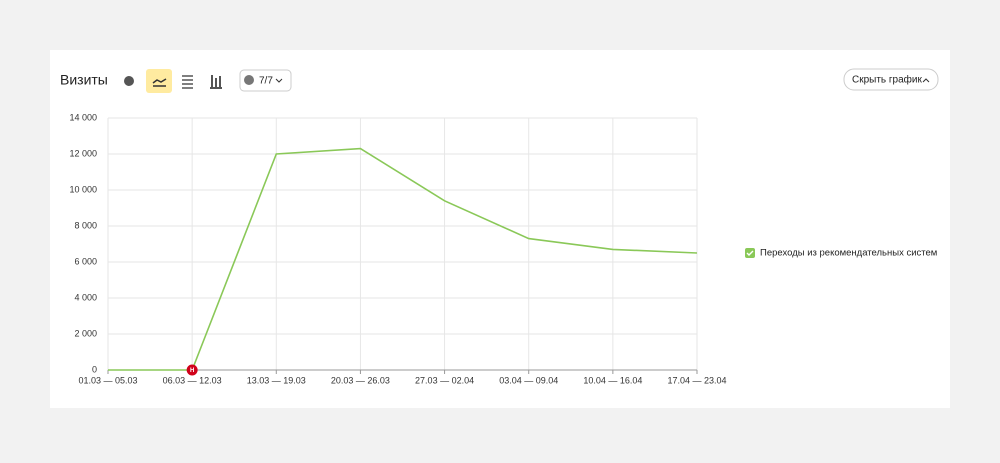 This screenshot has height=463, width=1000. What do you see at coordinates (83, 117) in the screenshot?
I see `y-tick-label: 14 000` at bounding box center [83, 117].